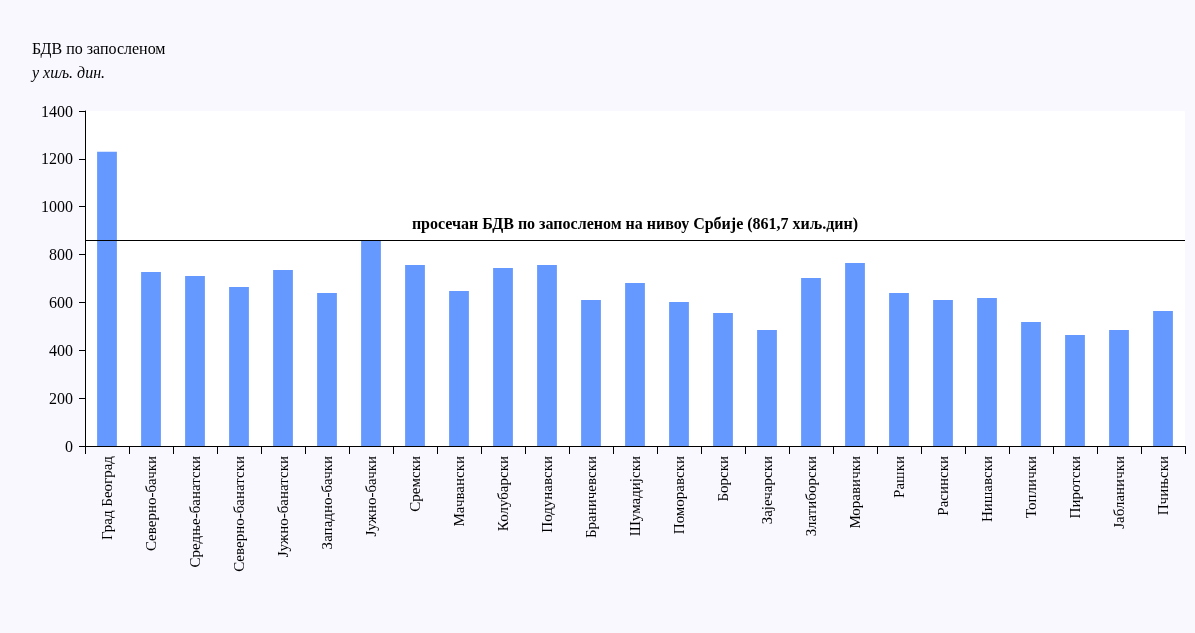  I want to click on y-tick-label: 800, so click(61, 255).